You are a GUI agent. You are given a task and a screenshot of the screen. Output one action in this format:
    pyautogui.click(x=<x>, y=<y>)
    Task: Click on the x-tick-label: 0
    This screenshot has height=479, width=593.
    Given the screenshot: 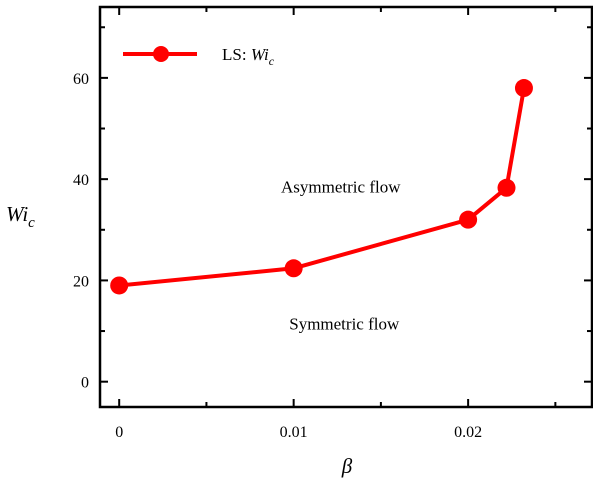 What is the action you would take?
    pyautogui.click(x=119, y=432)
    